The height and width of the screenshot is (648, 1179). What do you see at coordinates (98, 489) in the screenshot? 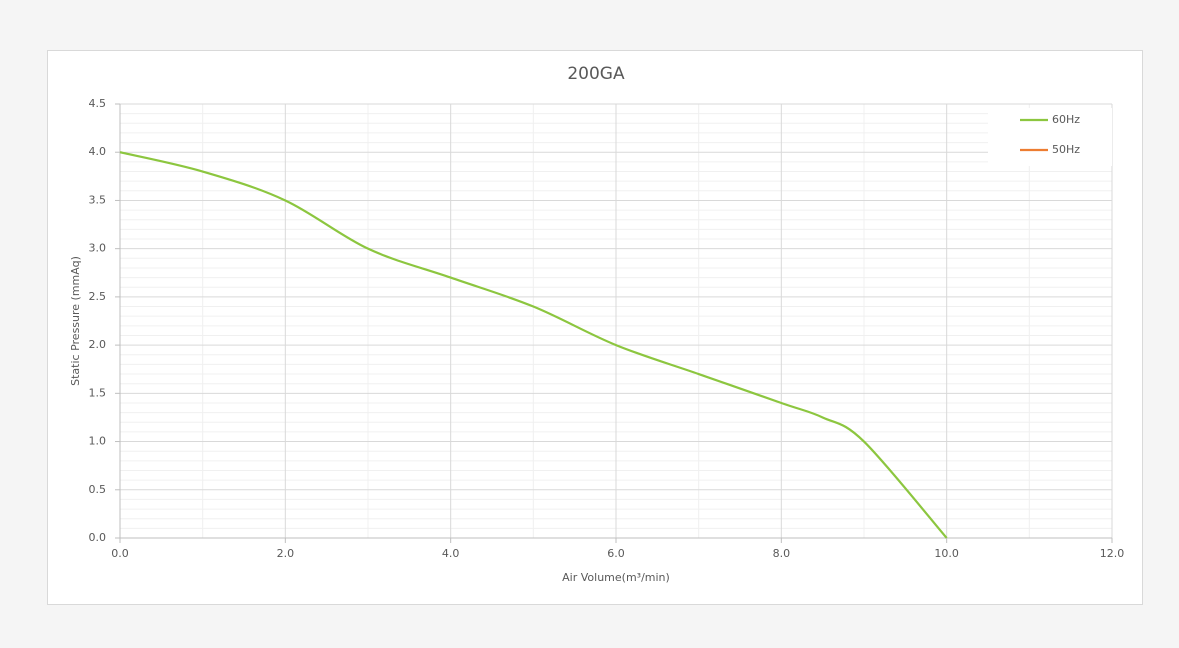
I see `y-tick-label: 0.5` at bounding box center [98, 489].